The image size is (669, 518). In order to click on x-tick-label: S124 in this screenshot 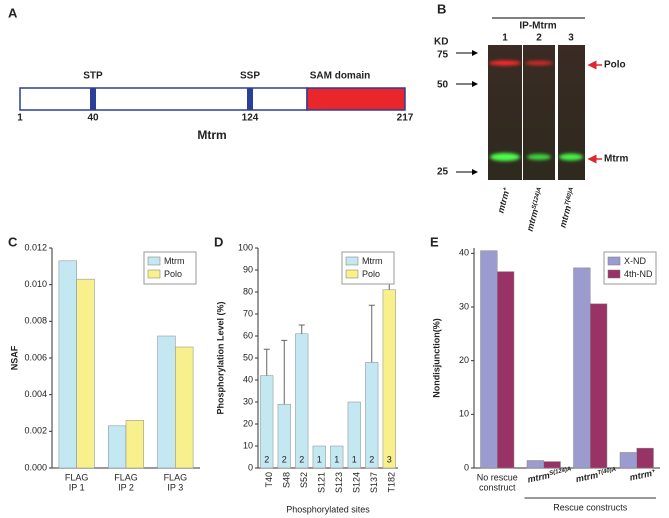, I will do `click(357, 482)`.